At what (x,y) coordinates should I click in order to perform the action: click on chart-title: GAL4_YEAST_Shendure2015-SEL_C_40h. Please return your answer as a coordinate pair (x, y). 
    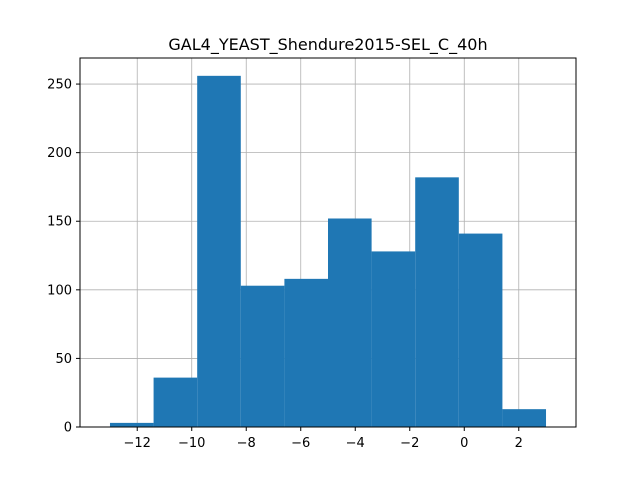
    Looking at the image, I should click on (327, 45).